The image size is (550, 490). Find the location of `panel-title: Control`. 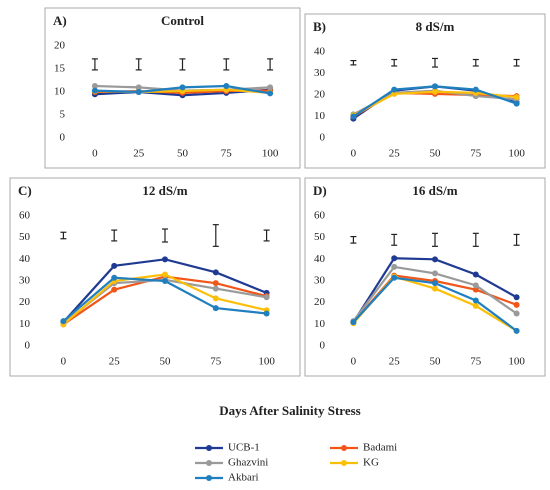

panel-title: Control is located at coordinates (182, 20).